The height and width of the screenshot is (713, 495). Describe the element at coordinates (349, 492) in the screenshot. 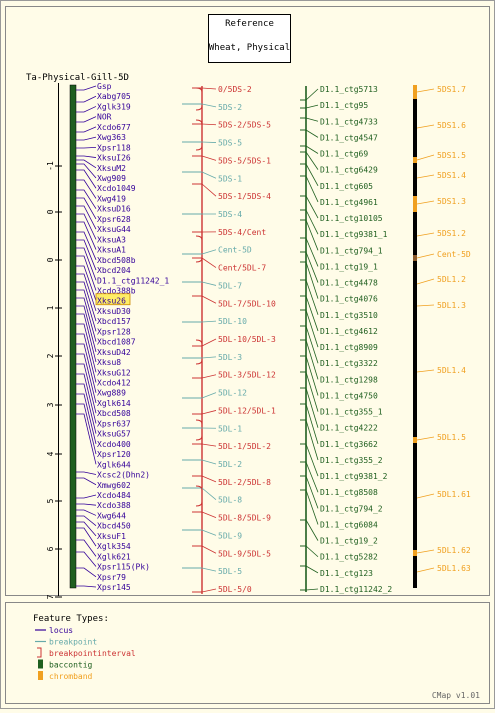

I see `contig-label: D1.1_ctg8508` at that location.